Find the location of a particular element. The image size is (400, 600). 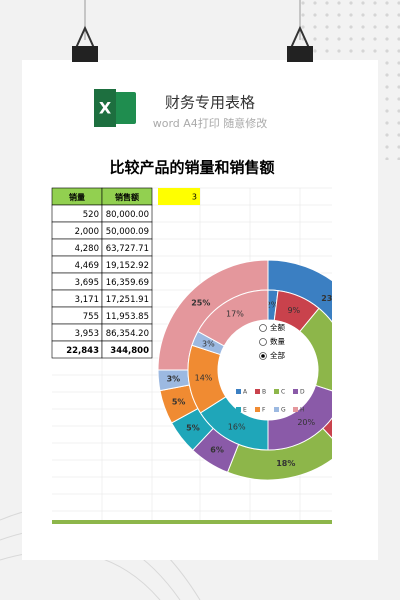

icon-letter: X is located at coordinates (105, 108).